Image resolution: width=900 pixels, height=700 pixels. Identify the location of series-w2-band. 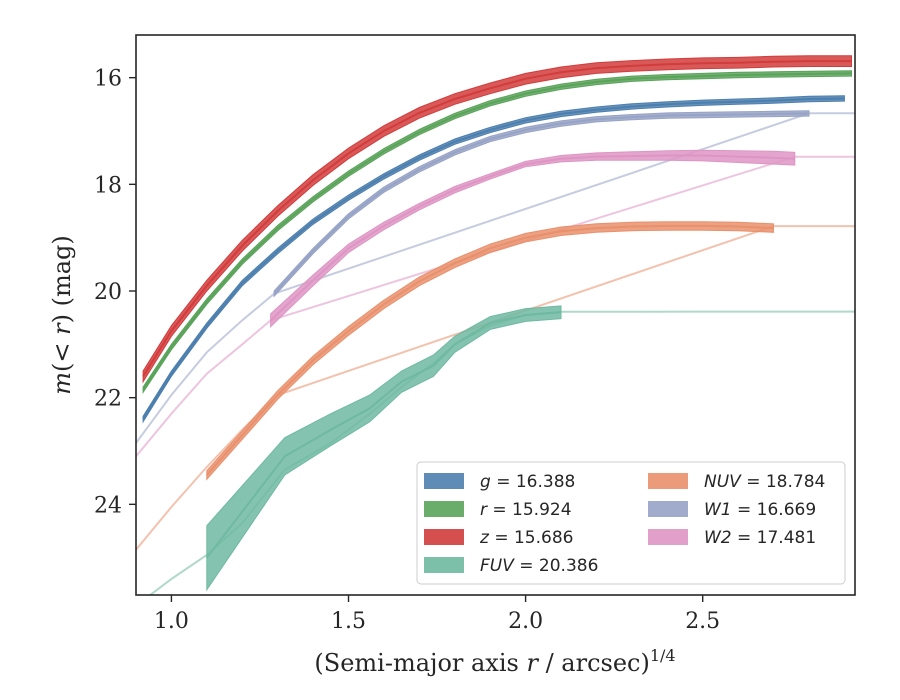
(533, 238).